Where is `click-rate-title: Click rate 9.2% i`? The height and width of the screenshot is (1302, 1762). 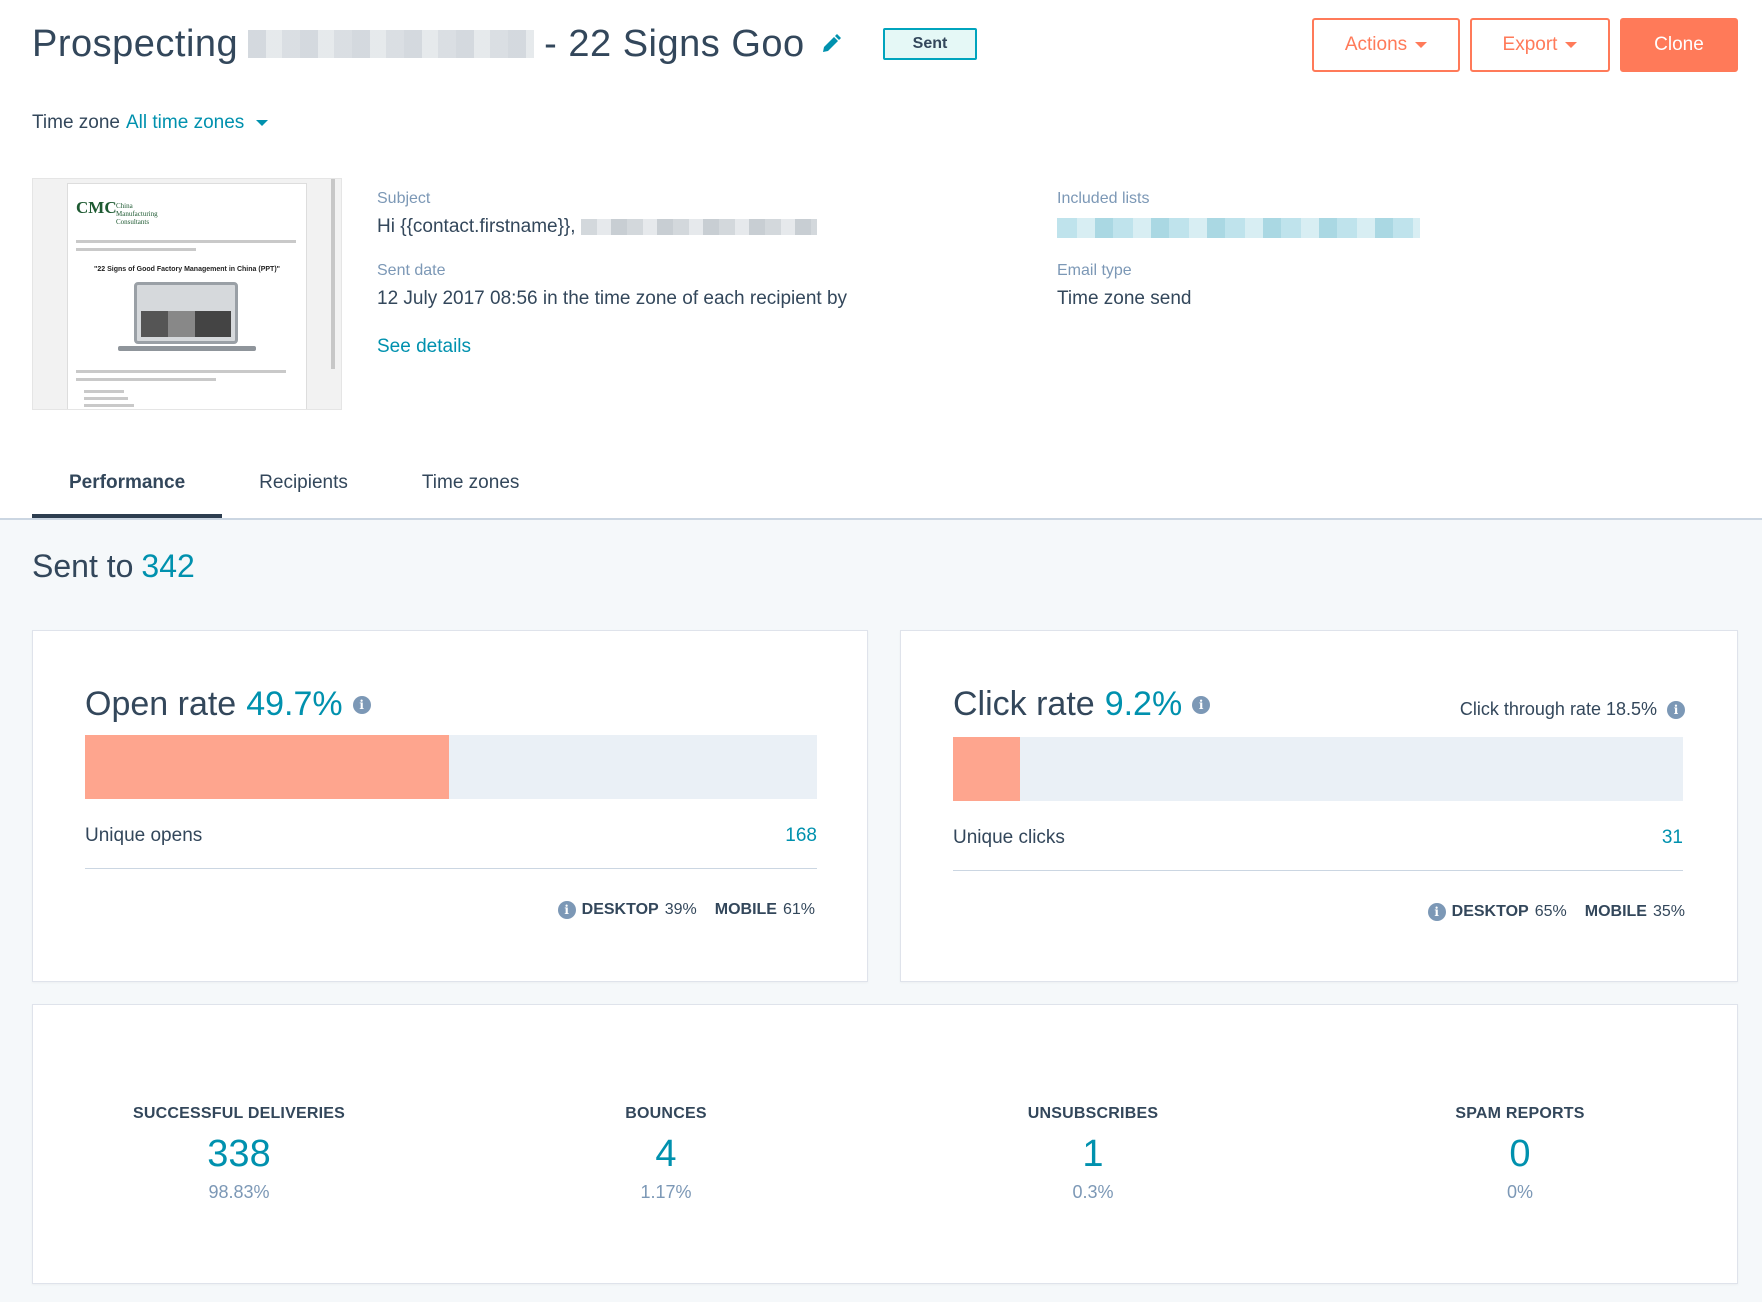 click-rate-title: Click rate 9.2% i is located at coordinates (1082, 704).